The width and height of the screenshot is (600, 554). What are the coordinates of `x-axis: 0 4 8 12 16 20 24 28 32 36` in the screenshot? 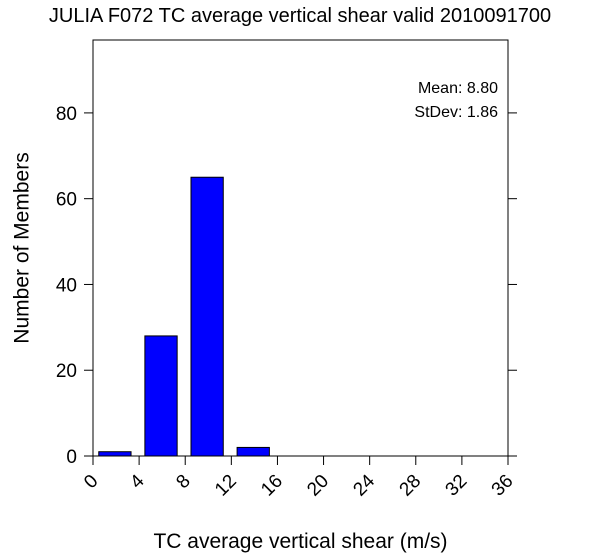 It's located at (299, 478).